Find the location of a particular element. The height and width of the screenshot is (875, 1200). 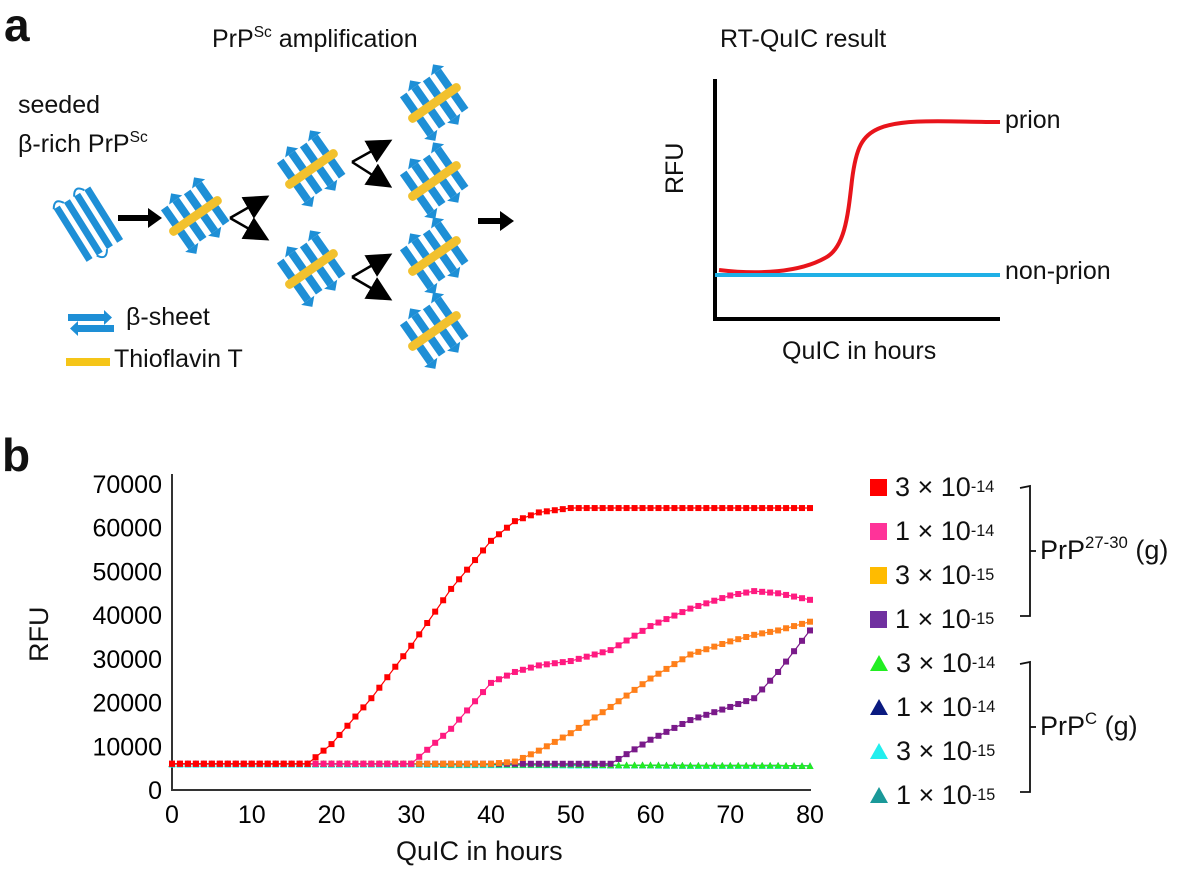

legend-mantissa: 1 × 10 is located at coordinates (933, 530).